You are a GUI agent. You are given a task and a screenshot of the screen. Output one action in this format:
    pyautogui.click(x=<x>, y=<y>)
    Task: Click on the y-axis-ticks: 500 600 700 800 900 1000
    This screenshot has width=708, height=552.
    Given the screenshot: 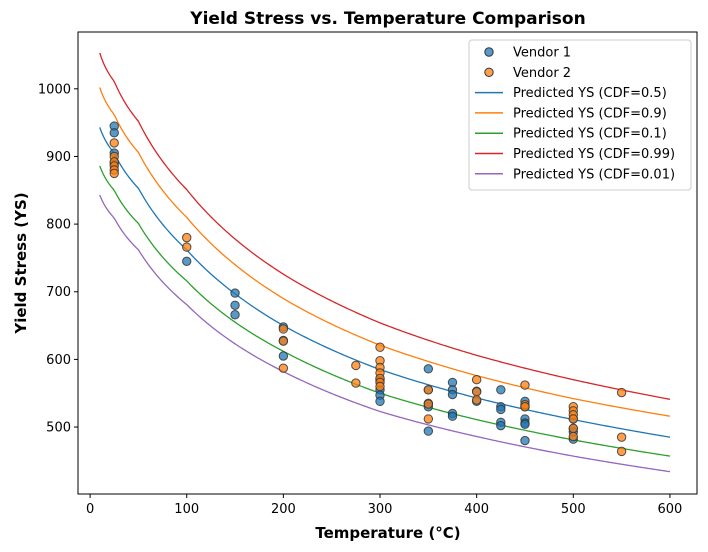 What is the action you would take?
    pyautogui.click(x=58, y=259)
    